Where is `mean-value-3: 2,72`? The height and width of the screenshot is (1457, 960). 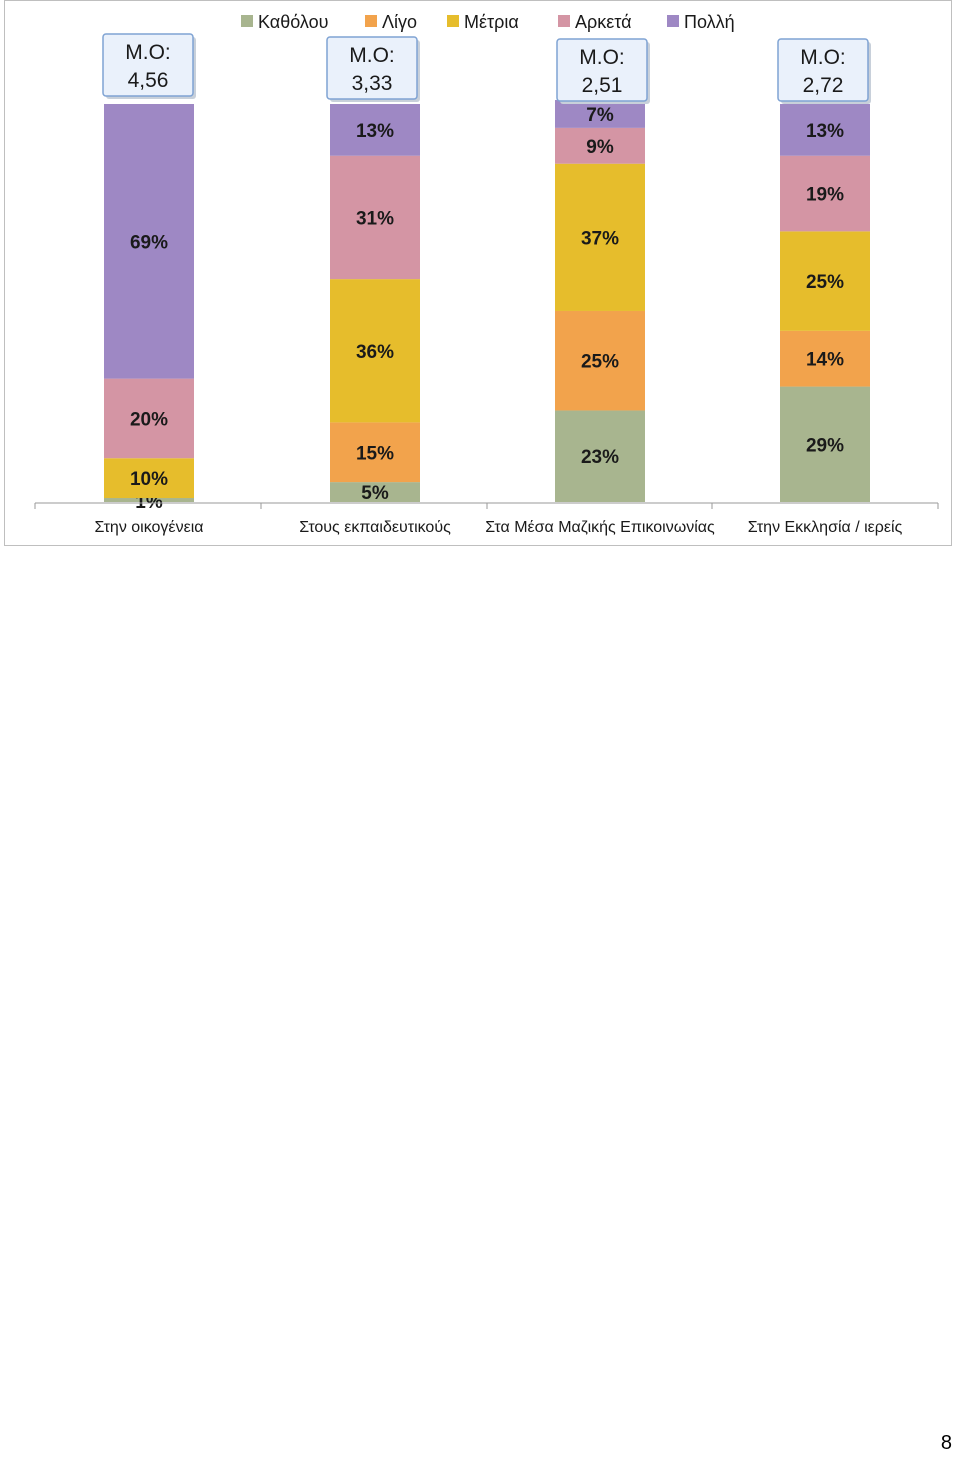
mean-value-3: 2,72 is located at coordinates (823, 85).